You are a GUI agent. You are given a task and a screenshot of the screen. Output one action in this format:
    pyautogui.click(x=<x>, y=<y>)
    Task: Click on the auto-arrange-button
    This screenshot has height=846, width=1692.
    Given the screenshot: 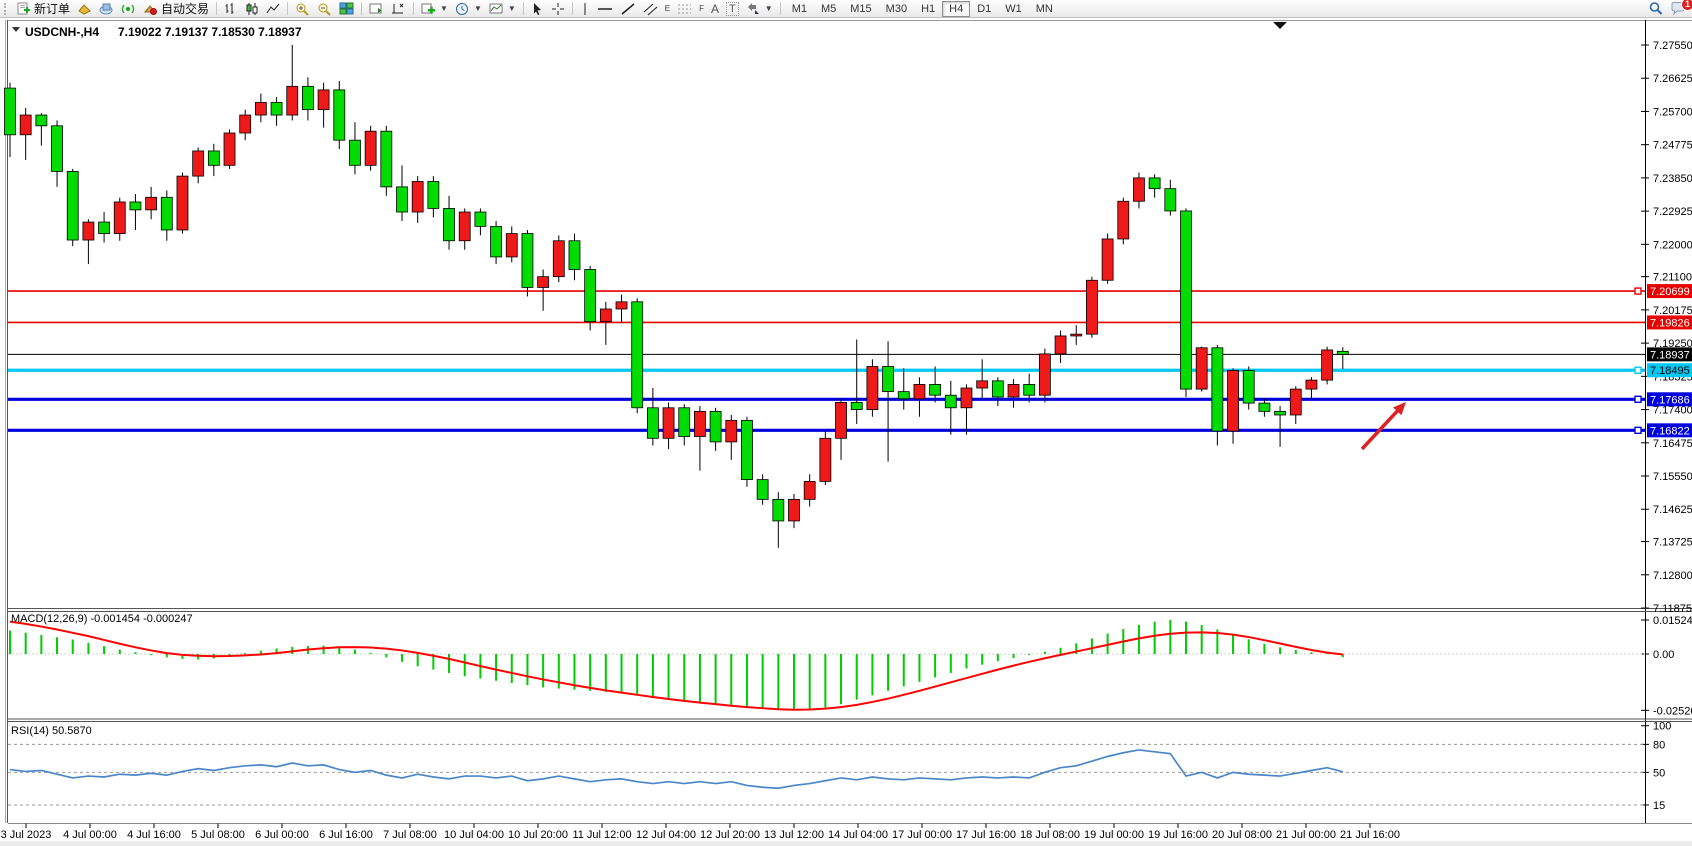 What is the action you would take?
    pyautogui.click(x=398, y=9)
    